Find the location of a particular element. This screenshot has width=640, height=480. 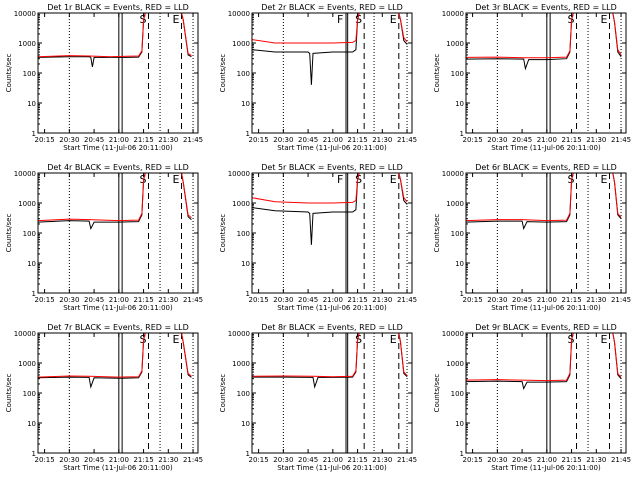

marker-label: S is located at coordinates (571, 179).